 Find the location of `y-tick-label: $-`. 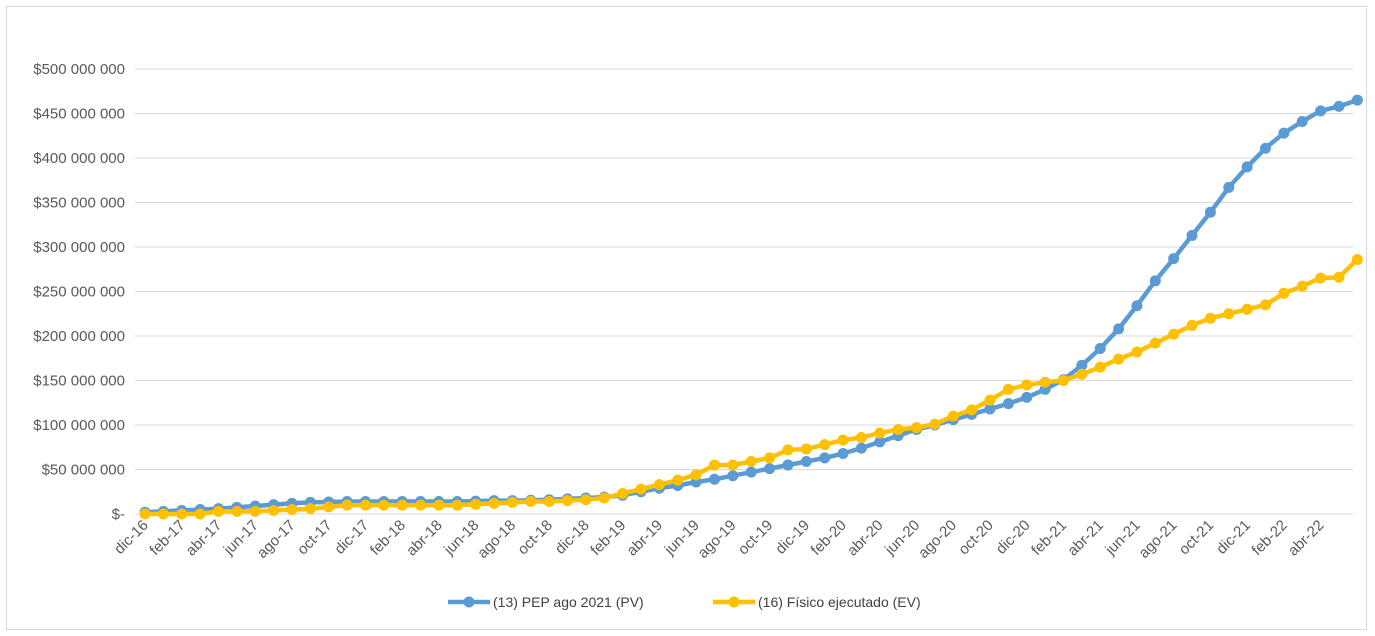

y-tick-label: $- is located at coordinates (118, 514).